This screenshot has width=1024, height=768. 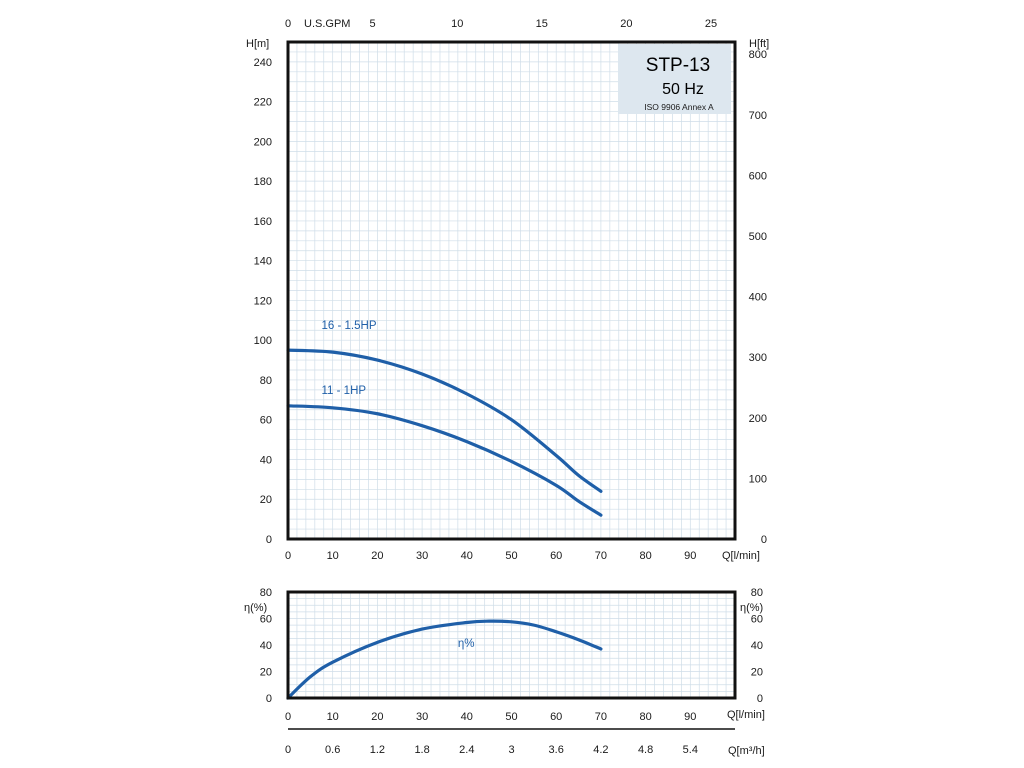 What do you see at coordinates (758, 176) in the screenshot?
I see `head-ft-tick-label: 600` at bounding box center [758, 176].